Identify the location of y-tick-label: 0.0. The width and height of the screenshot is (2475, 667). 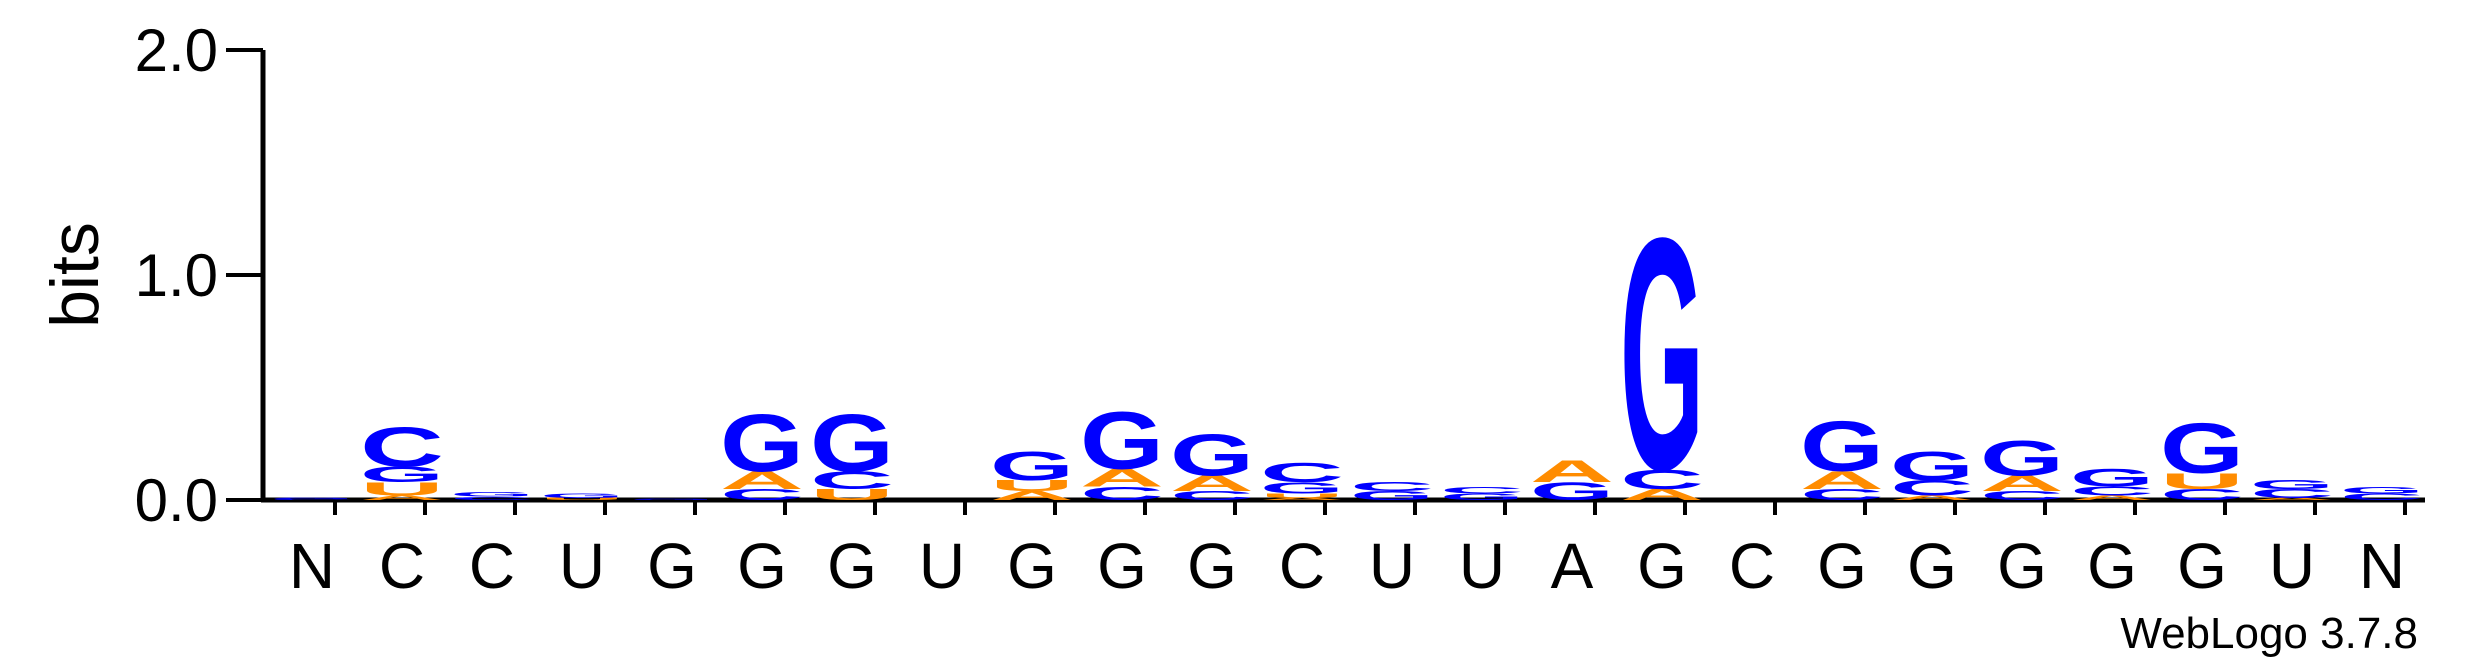
(176, 500).